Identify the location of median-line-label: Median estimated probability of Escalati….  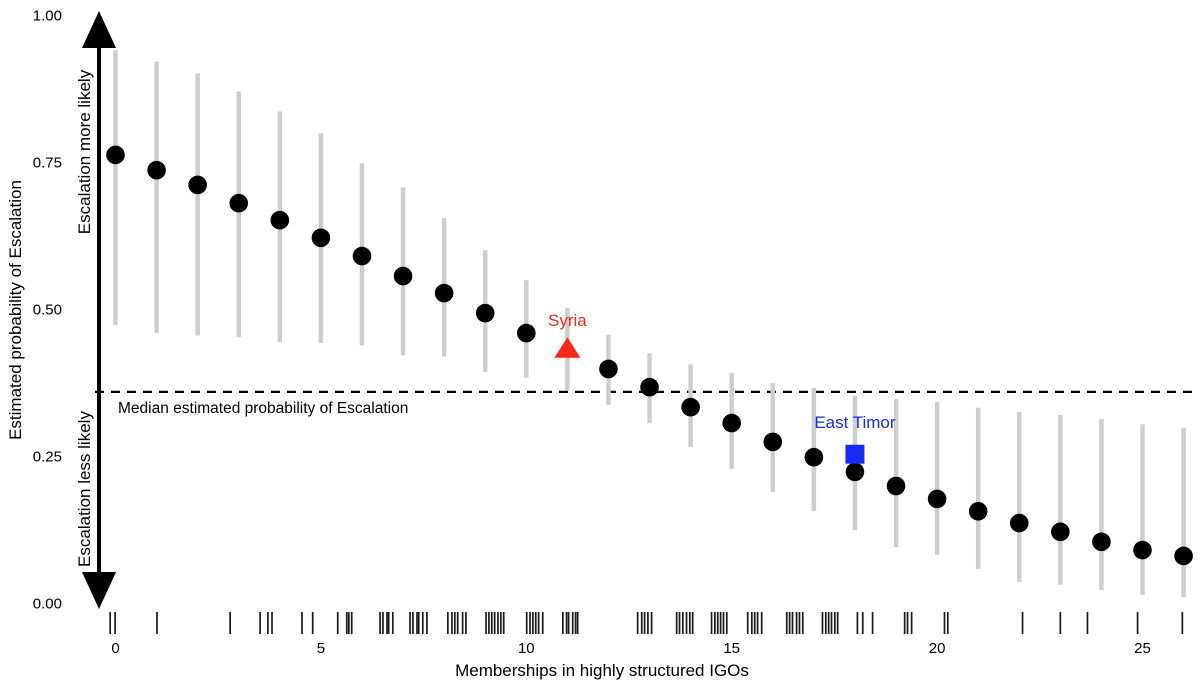
(263, 408).